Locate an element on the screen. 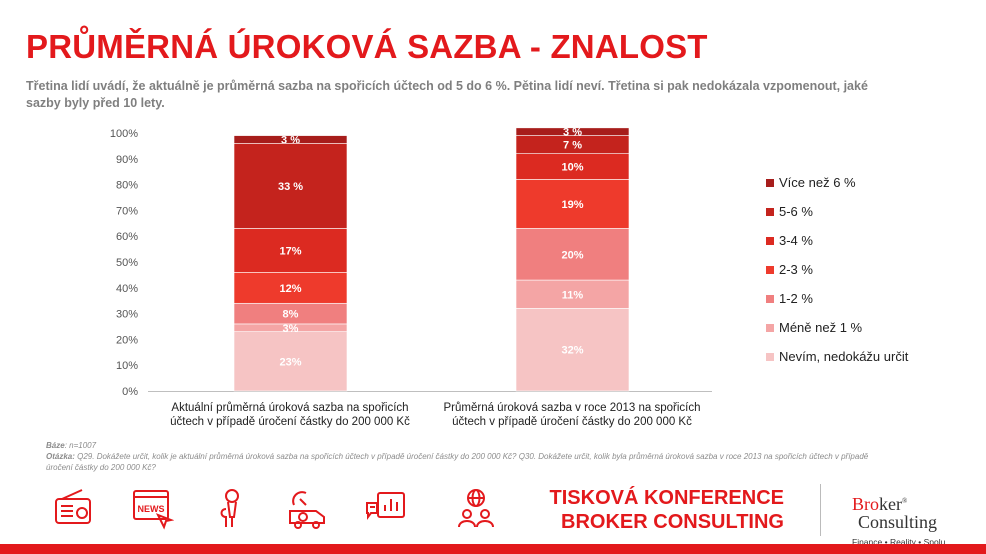  data-label: 8% is located at coordinates (291, 315).